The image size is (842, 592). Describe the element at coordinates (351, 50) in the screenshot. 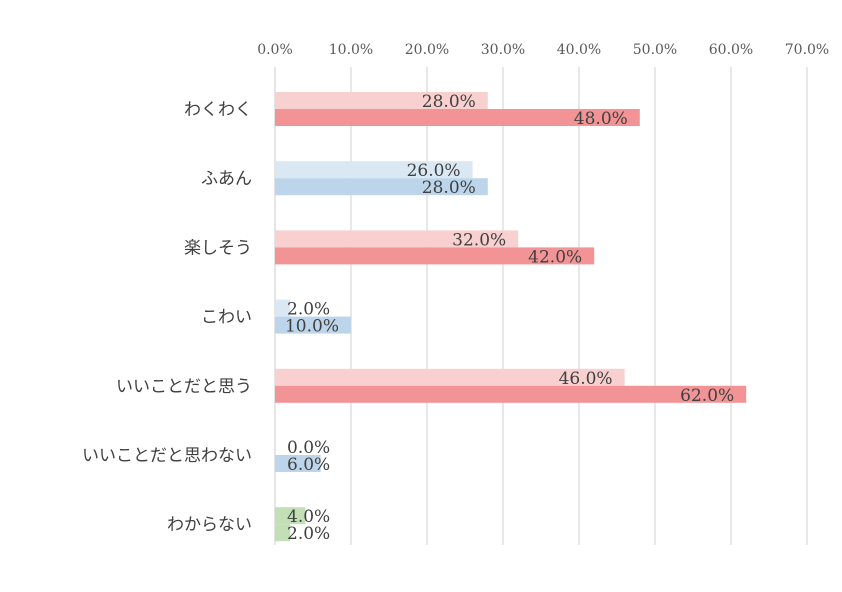

I see `x-tick-label: 10.0%` at that location.